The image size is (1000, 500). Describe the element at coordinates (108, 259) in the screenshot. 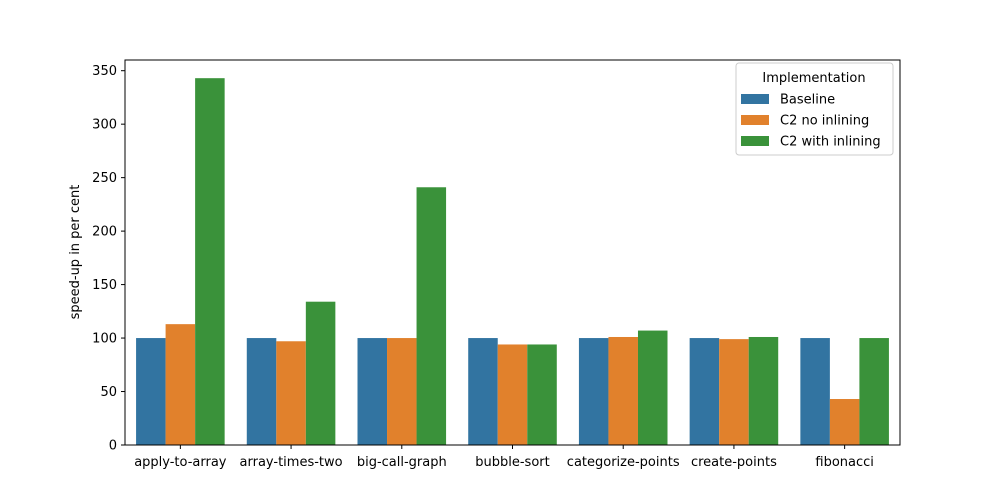

I see `y-axis: 0 50 100 150 200 250 300 350` at that location.